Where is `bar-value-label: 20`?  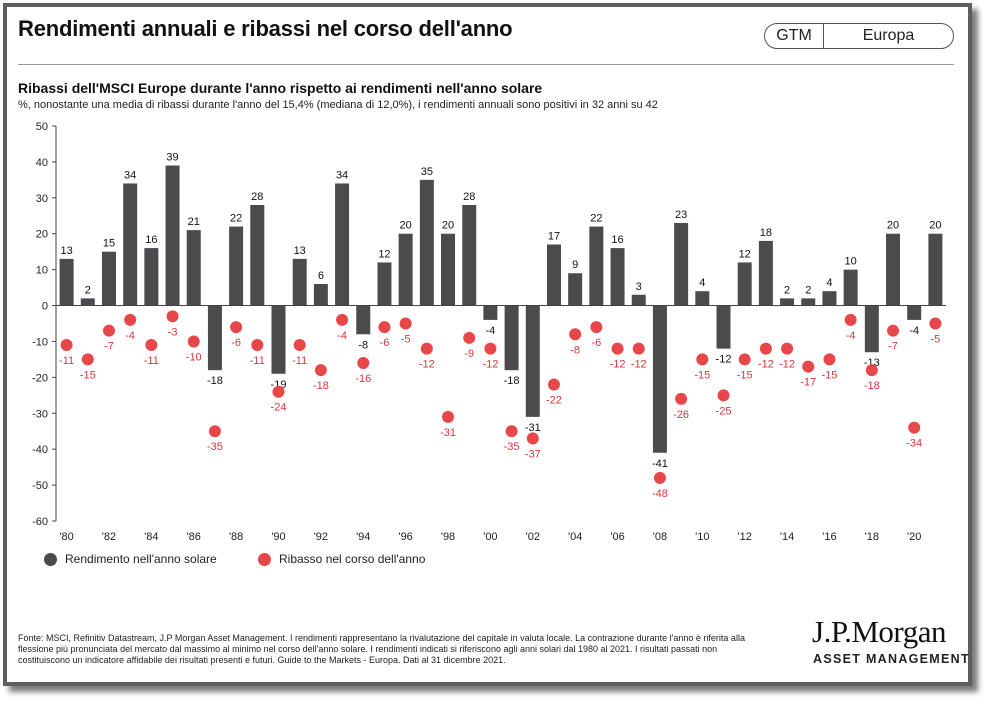
bar-value-label: 20 is located at coordinates (893, 226).